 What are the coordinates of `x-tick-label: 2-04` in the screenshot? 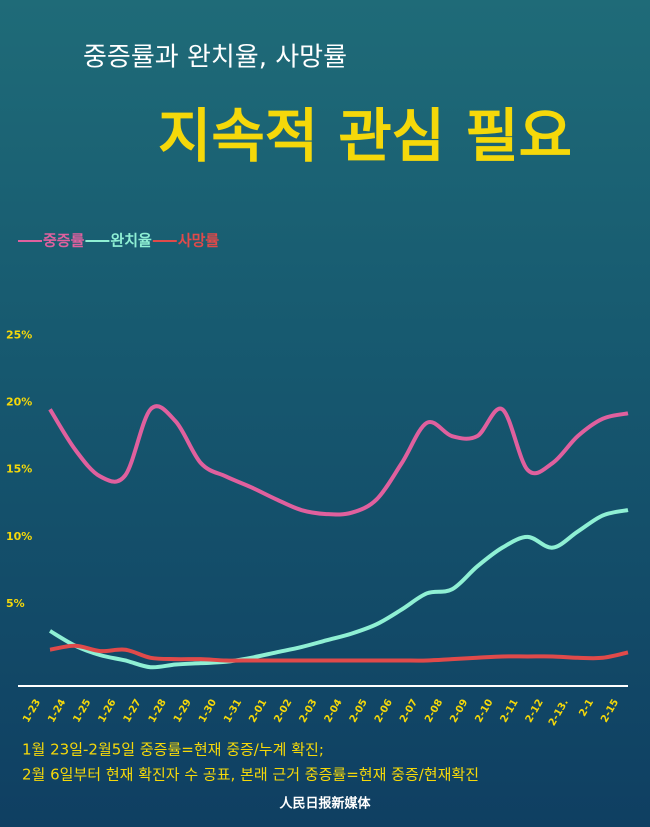 It's located at (334, 710).